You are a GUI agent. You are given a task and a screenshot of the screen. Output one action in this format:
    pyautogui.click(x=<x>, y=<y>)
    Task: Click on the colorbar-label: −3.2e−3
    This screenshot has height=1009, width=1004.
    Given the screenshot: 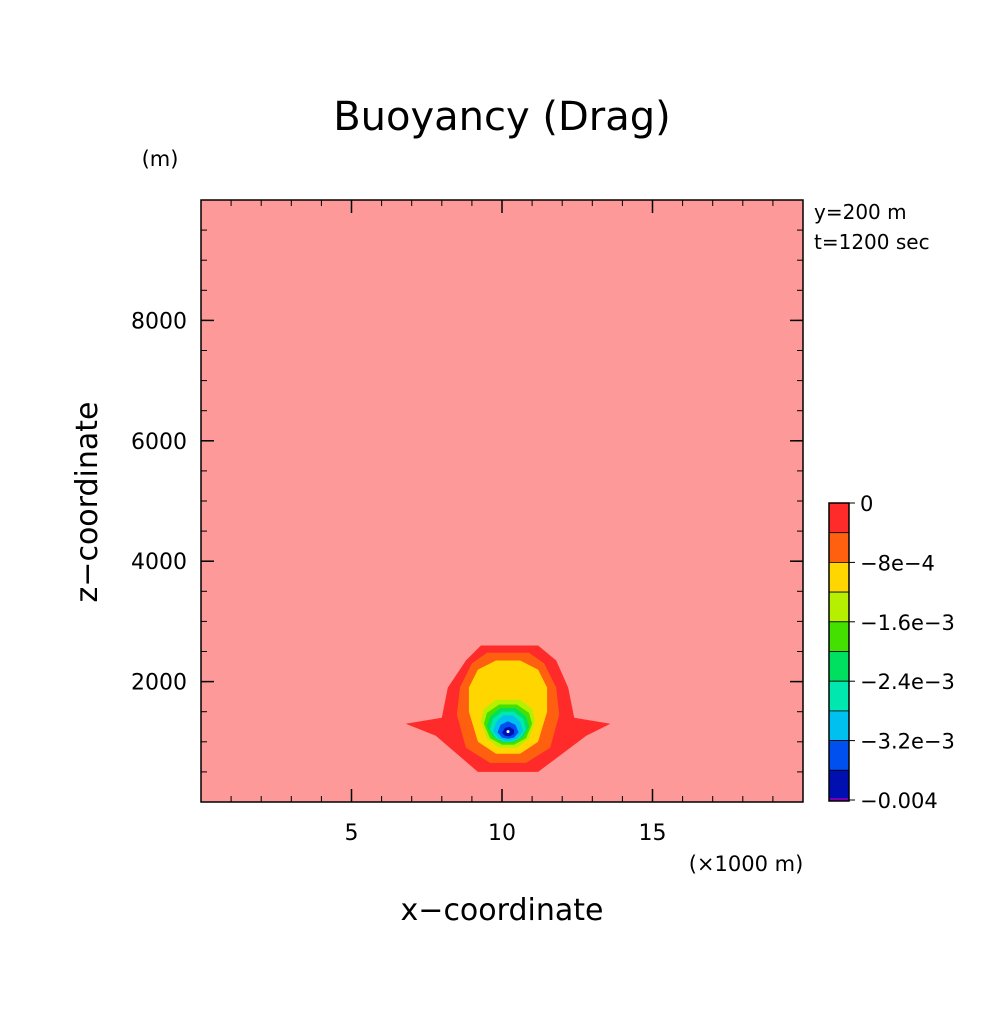 What is the action you would take?
    pyautogui.click(x=907, y=742)
    